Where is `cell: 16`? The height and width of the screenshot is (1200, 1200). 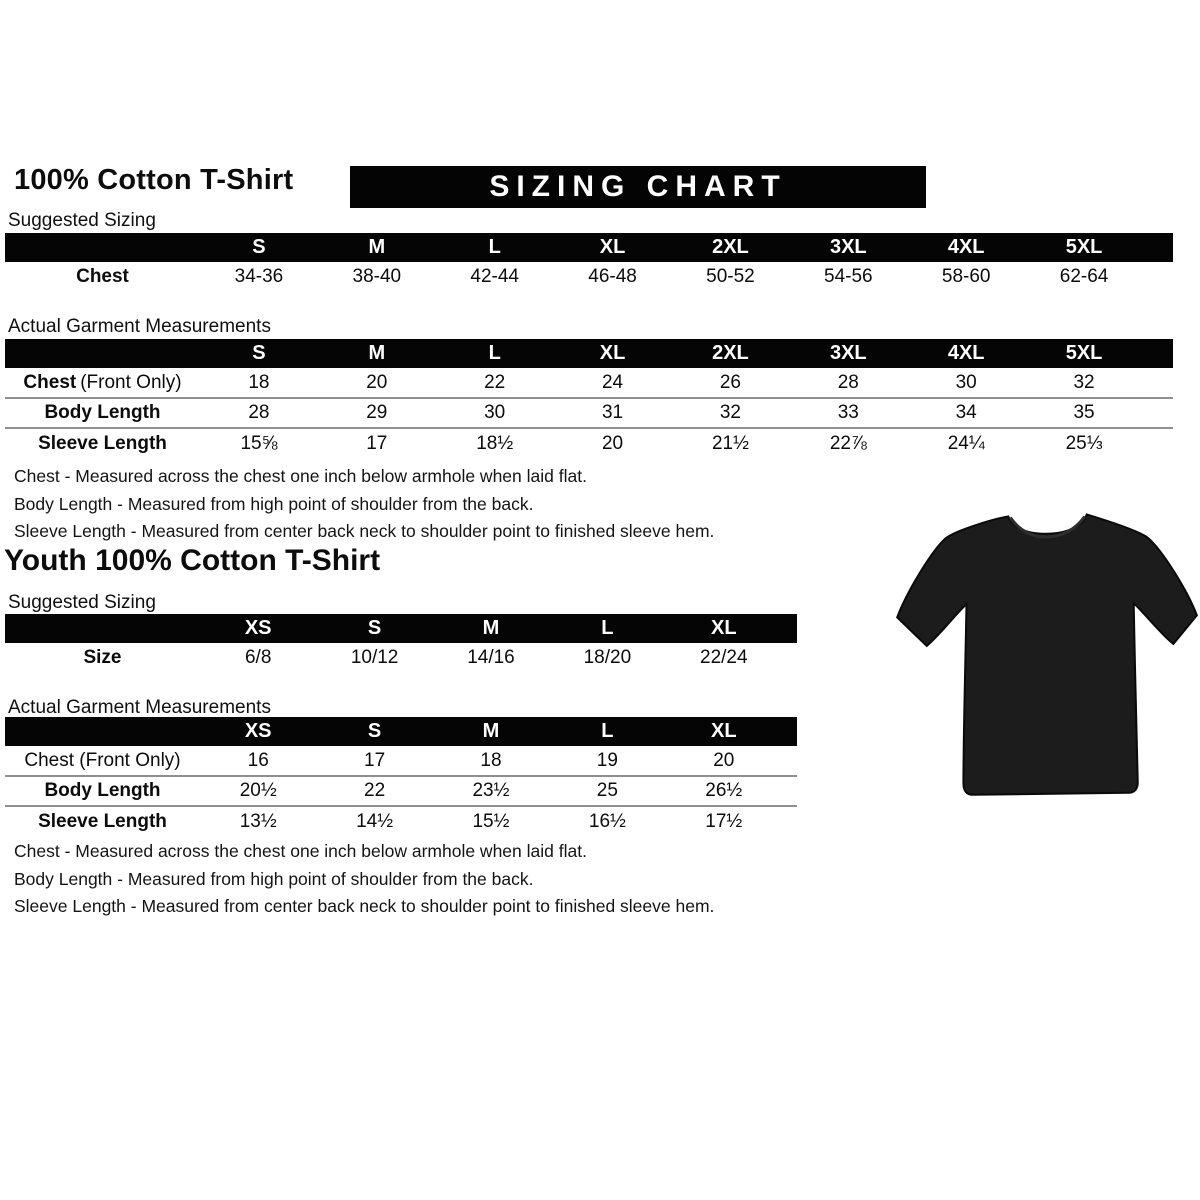 cell: 16 is located at coordinates (258, 760).